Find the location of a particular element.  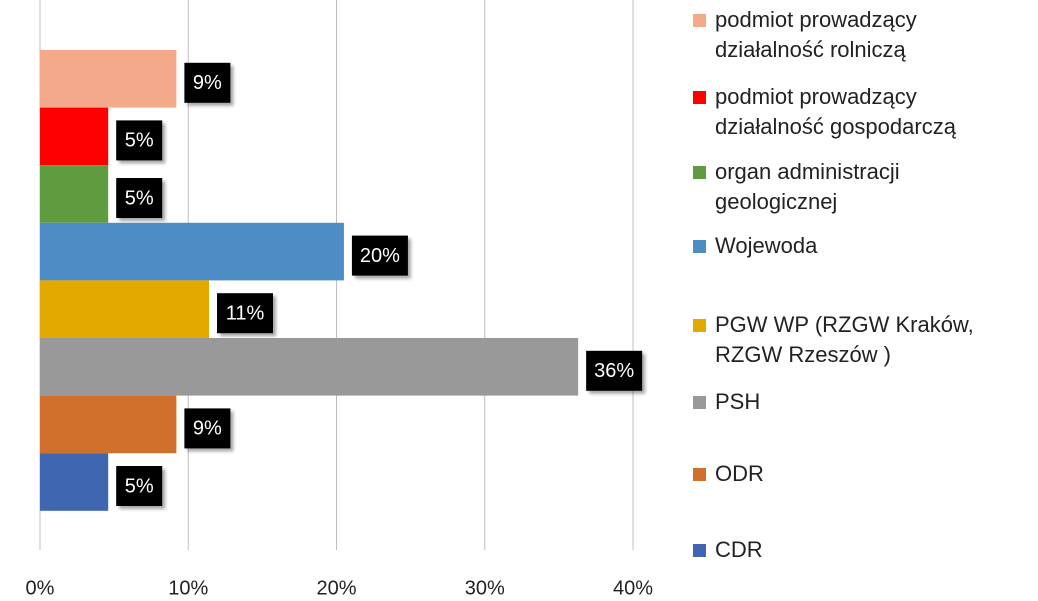

legend-label: PGW WP (RZGW Kraków, RZGW Rzeszów ) is located at coordinates (844, 339).